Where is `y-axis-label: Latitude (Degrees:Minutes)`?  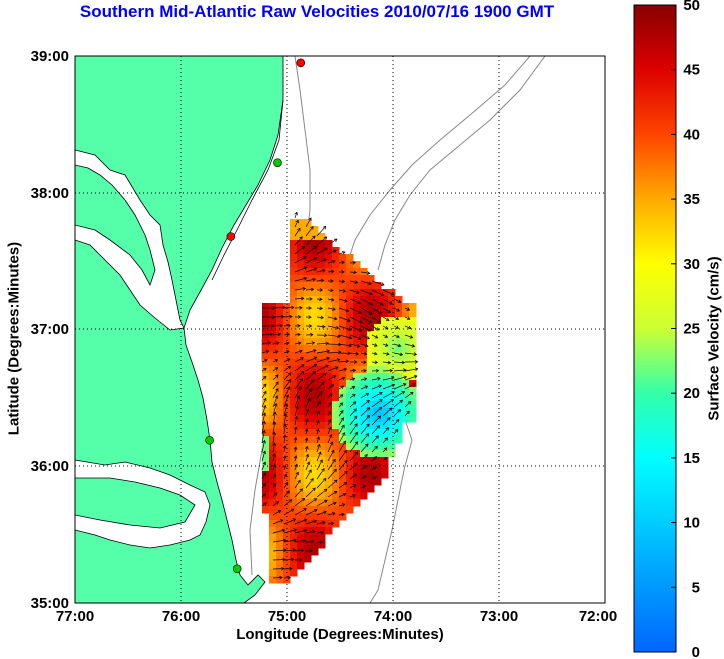
y-axis-label: Latitude (Degrees:Minutes) is located at coordinates (14, 338).